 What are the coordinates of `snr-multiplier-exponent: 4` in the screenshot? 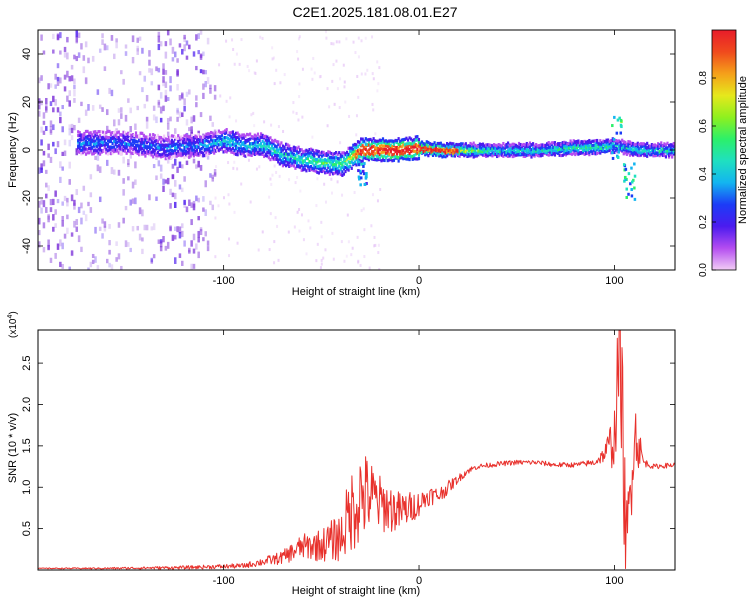 It's located at (10, 317).